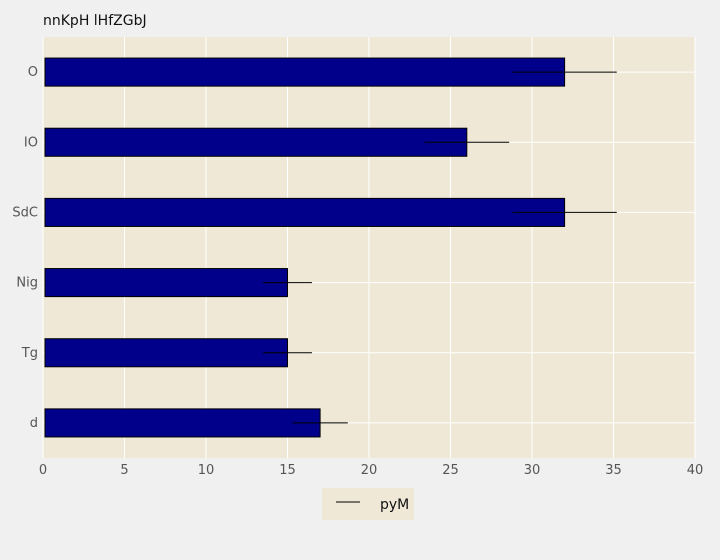 This screenshot has width=720, height=560. Describe the element at coordinates (33, 72) in the screenshot. I see `y-tick-label: O` at that location.